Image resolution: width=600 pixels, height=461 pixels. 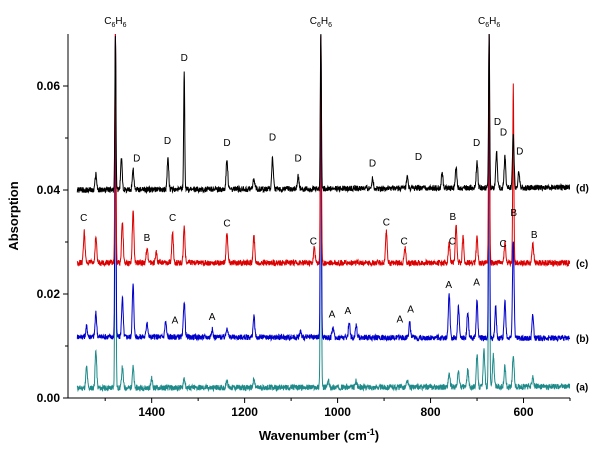 I want to click on x-tick-label: 1000, so click(x=337, y=412).